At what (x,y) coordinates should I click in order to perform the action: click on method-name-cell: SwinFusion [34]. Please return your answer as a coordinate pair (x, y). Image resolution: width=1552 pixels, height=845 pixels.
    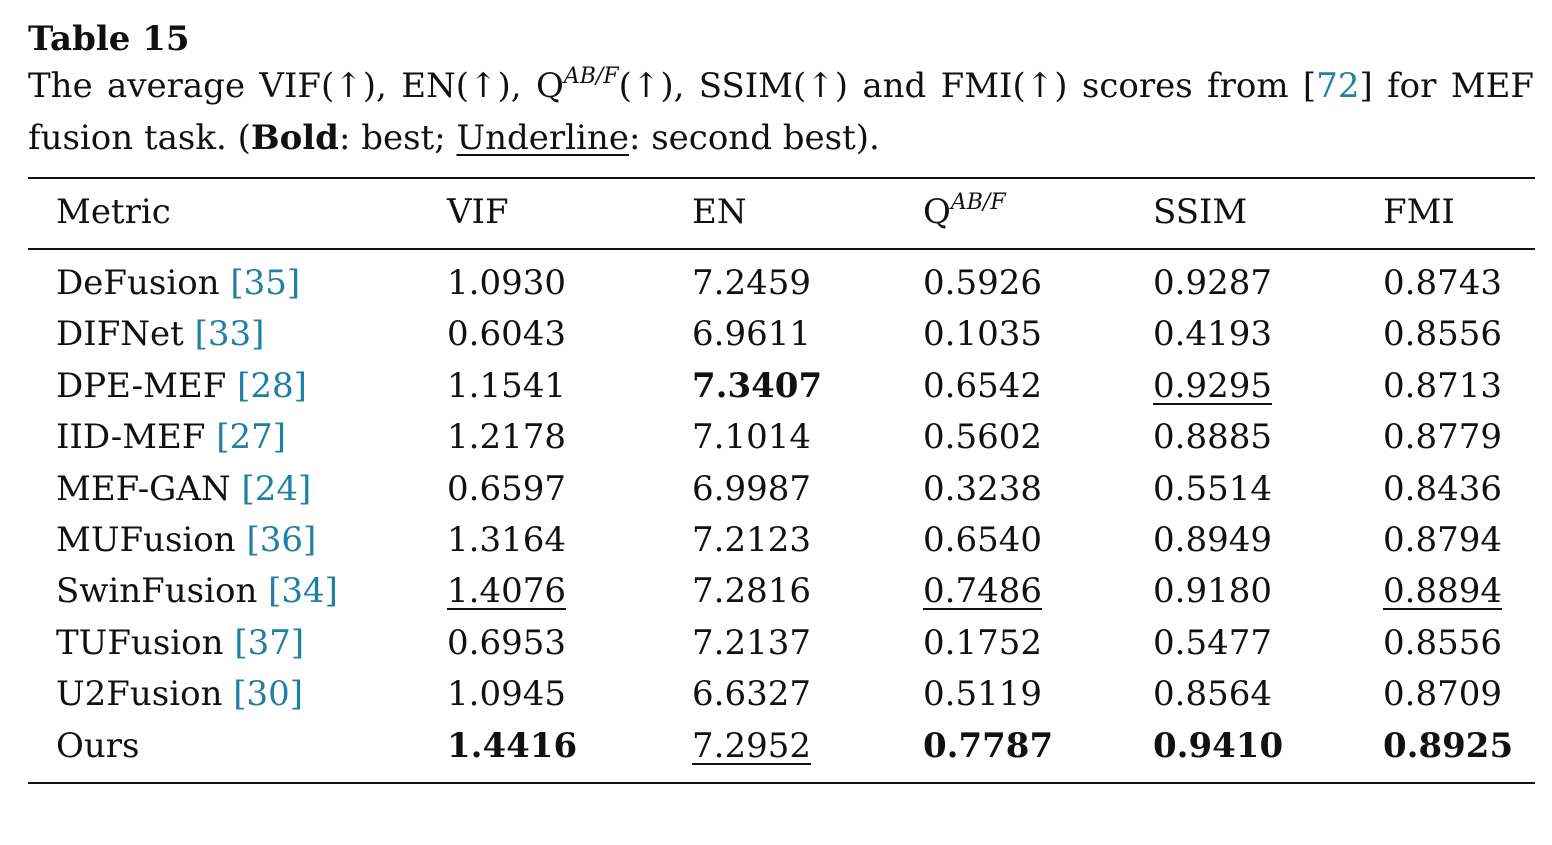
    Looking at the image, I should click on (197, 591).